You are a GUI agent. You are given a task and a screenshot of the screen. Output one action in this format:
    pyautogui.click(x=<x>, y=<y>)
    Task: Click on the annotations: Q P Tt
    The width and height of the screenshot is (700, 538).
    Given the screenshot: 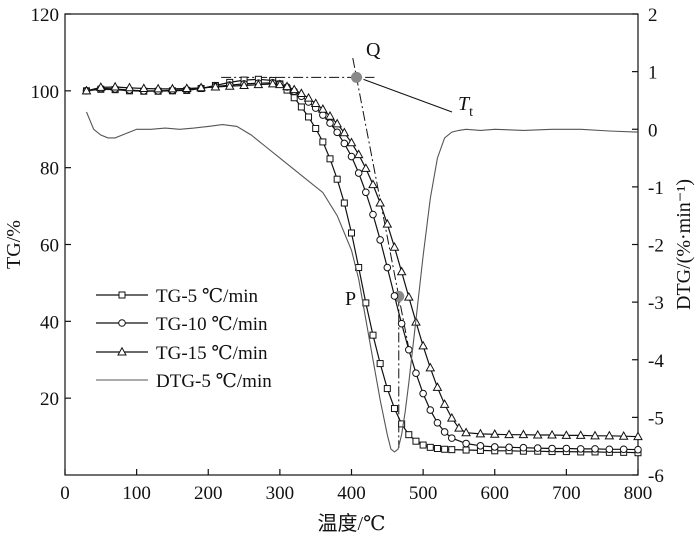 What is the action you would take?
    pyautogui.click(x=409, y=174)
    